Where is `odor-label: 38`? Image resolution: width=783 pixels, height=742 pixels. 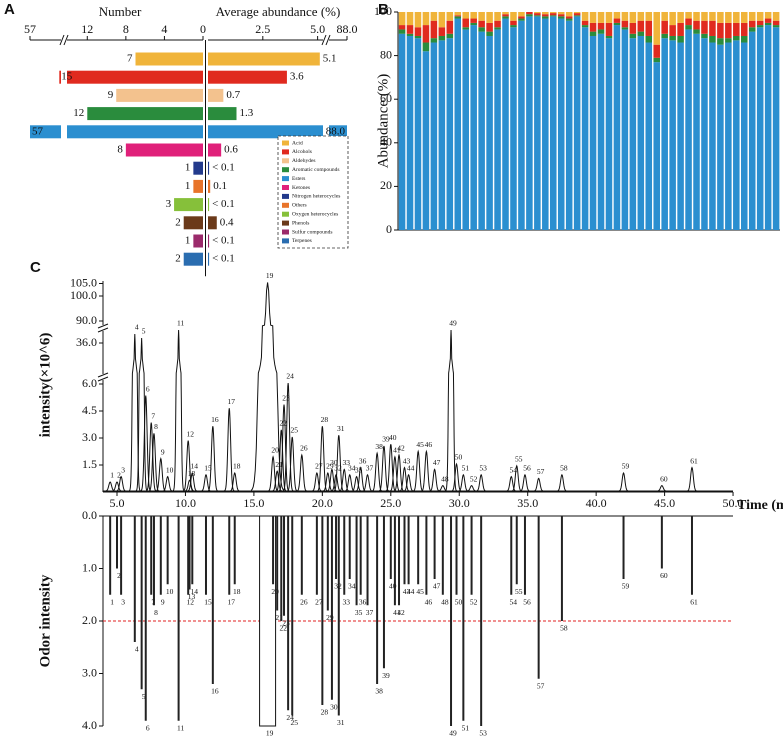
odor-label: 38 is located at coordinates (379, 691).